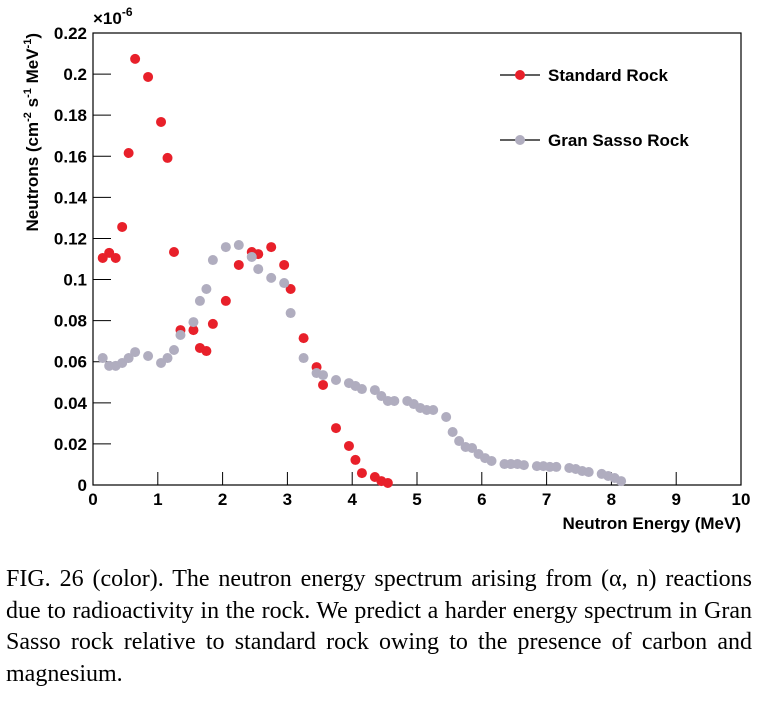 Image resolution: width=773 pixels, height=708 pixels. What do you see at coordinates (608, 75) in the screenshot?
I see `legend-label: Standard Rock` at bounding box center [608, 75].